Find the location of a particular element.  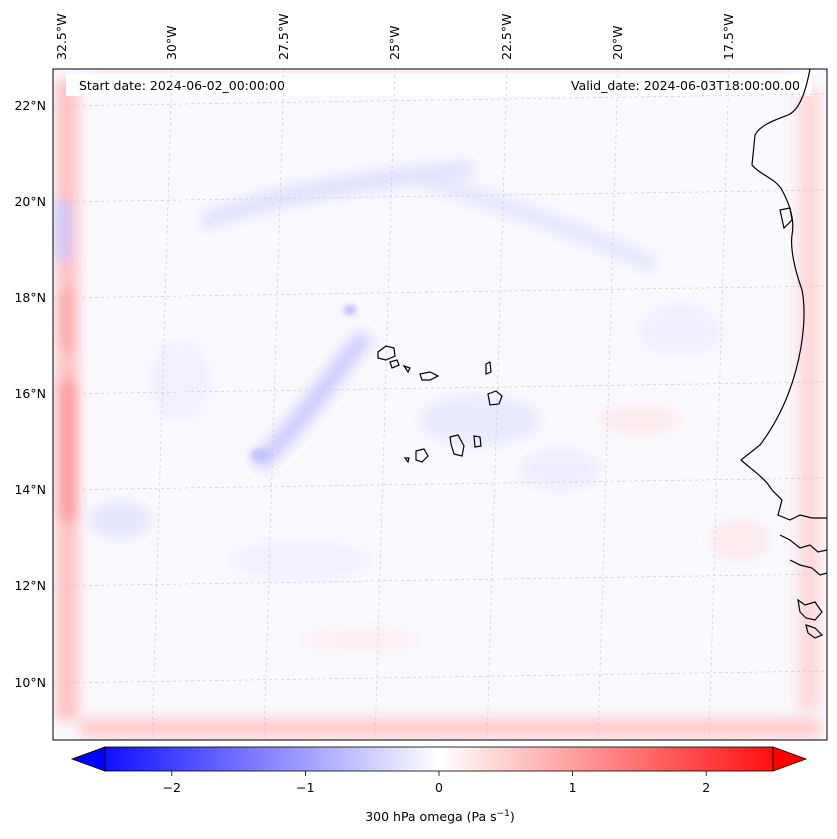

longitude-tick-label: 17.5°W is located at coordinates (728, 37).